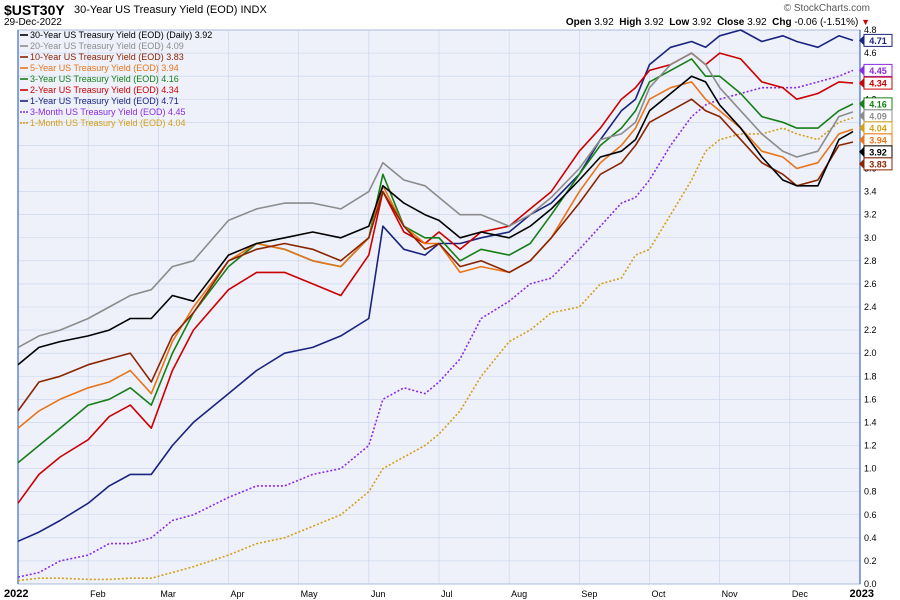 The image size is (900, 600). I want to click on chg-label: Chg, so click(782, 22).